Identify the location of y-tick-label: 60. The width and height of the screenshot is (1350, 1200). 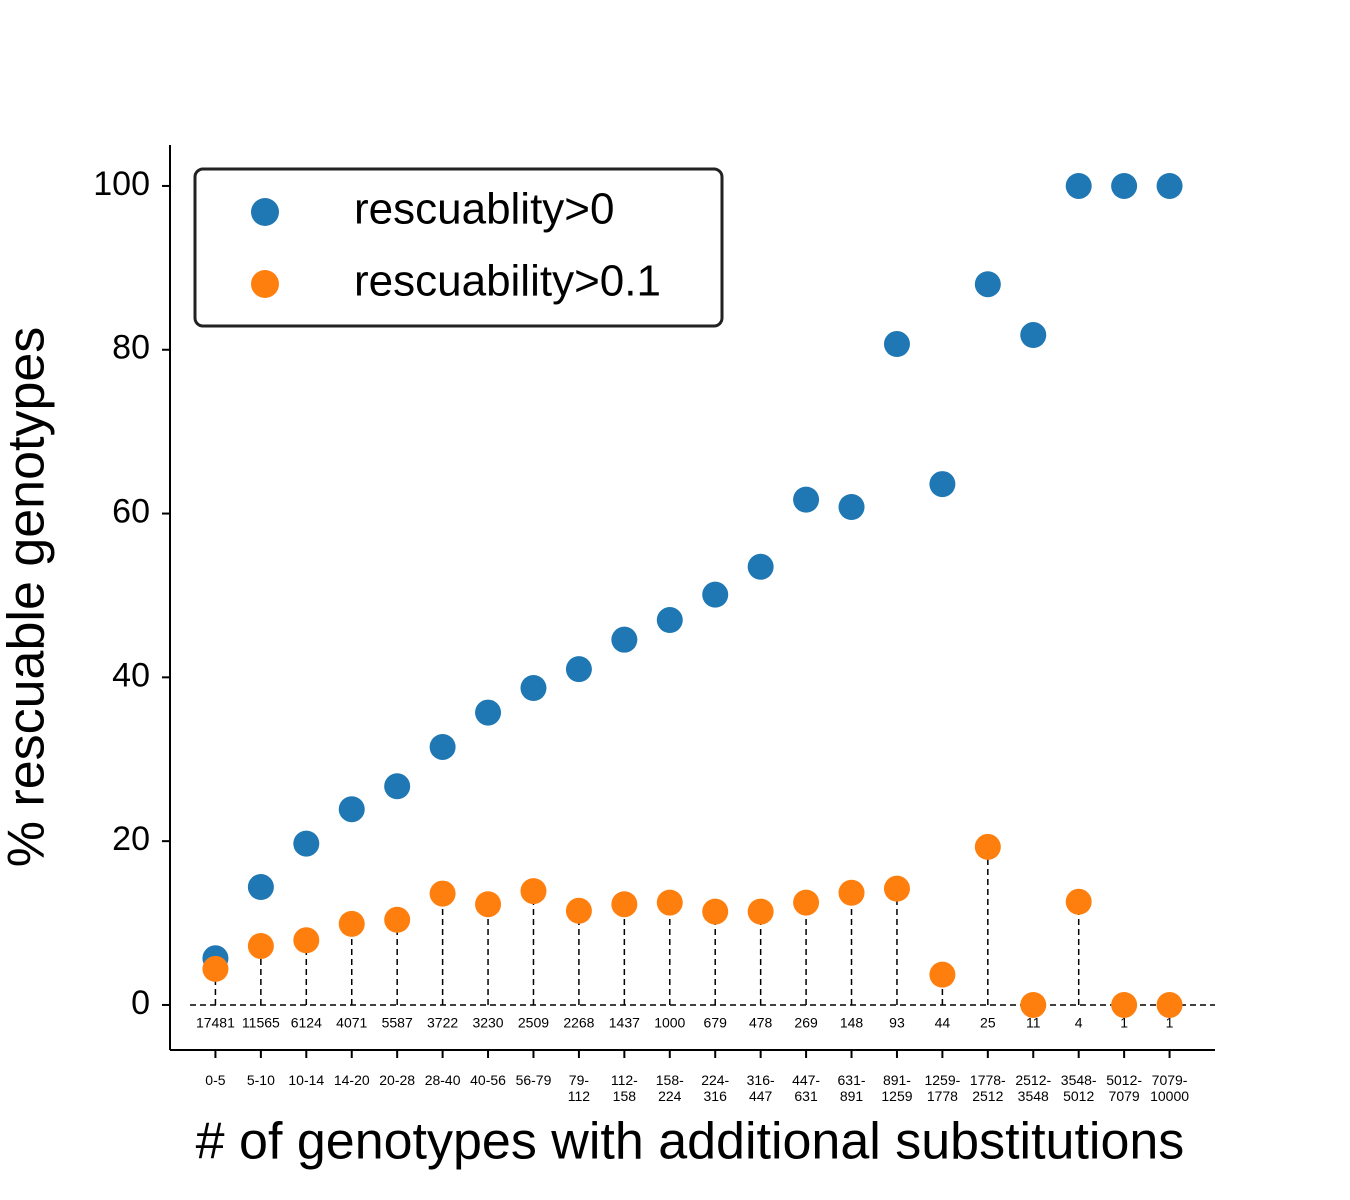
(131, 512).